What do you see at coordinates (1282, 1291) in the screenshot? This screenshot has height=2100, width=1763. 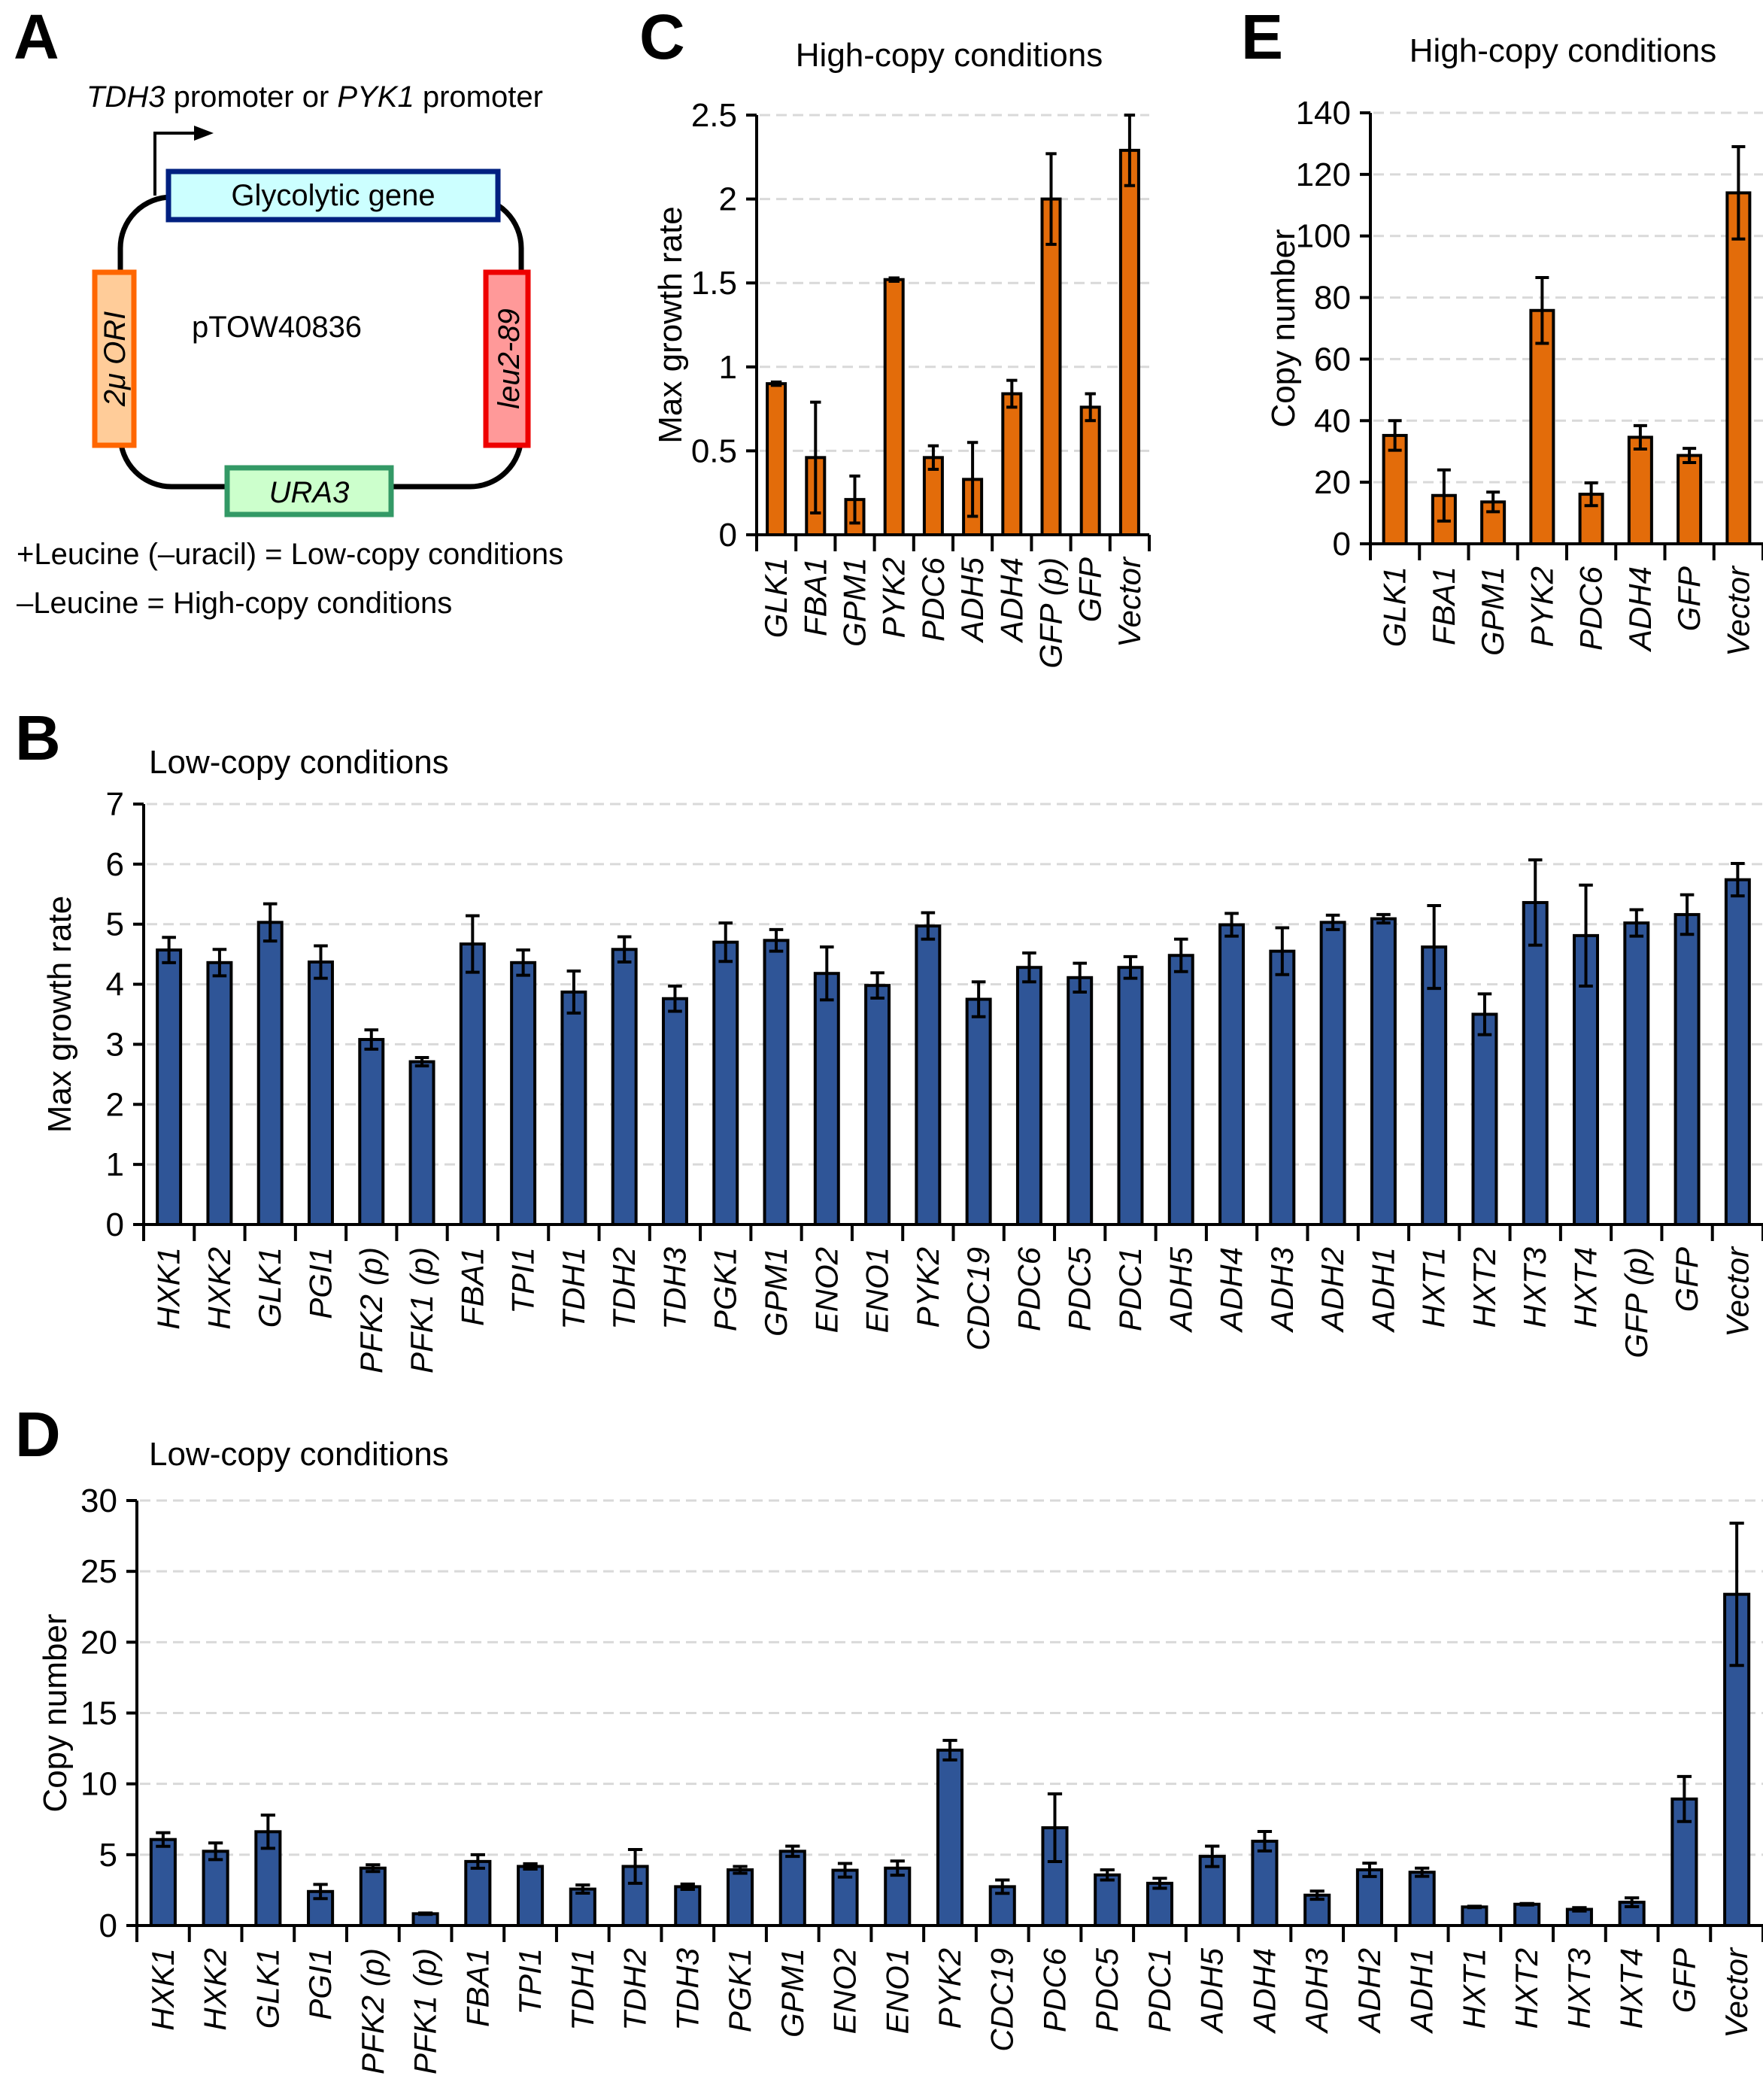 I see `x-tick-label: ADH3` at bounding box center [1282, 1291].